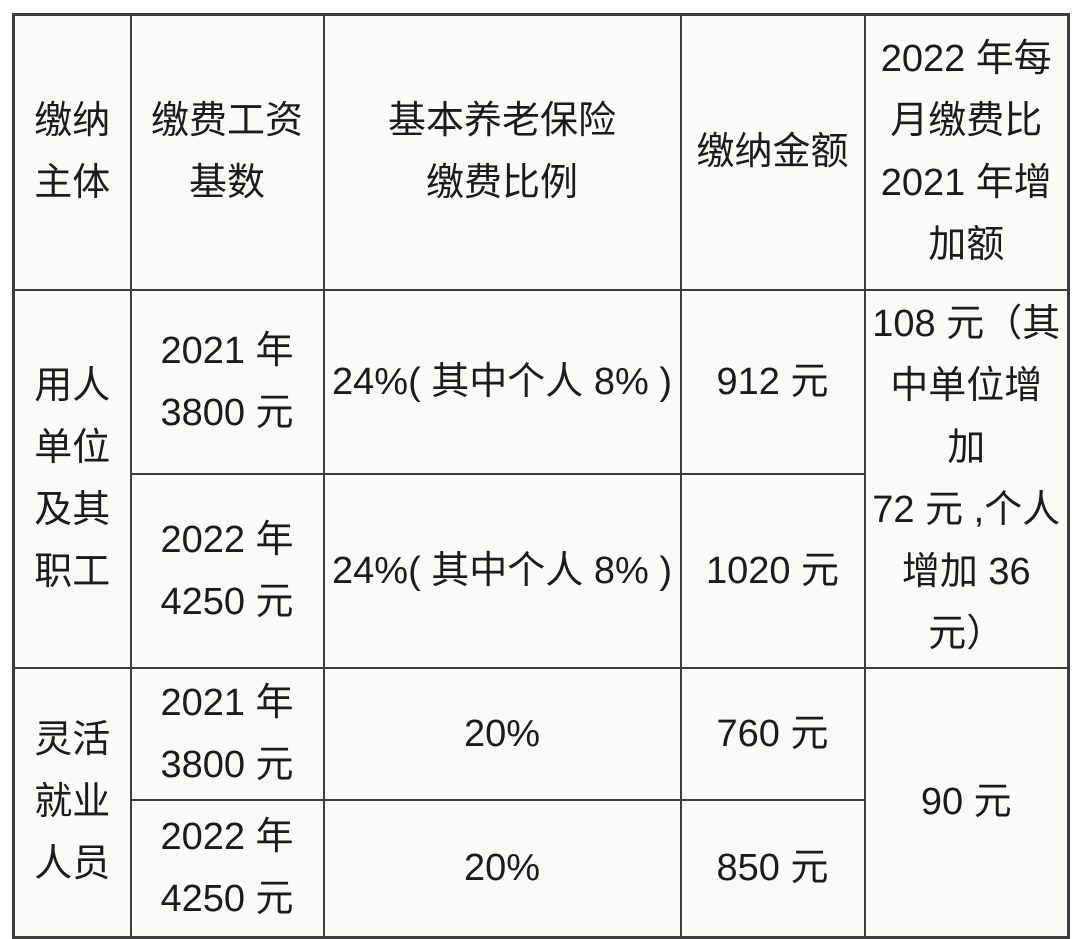 This screenshot has height=939, width=1080. What do you see at coordinates (502, 868) in the screenshot?
I see `cell-rate-flexible-2022: 20%` at bounding box center [502, 868].